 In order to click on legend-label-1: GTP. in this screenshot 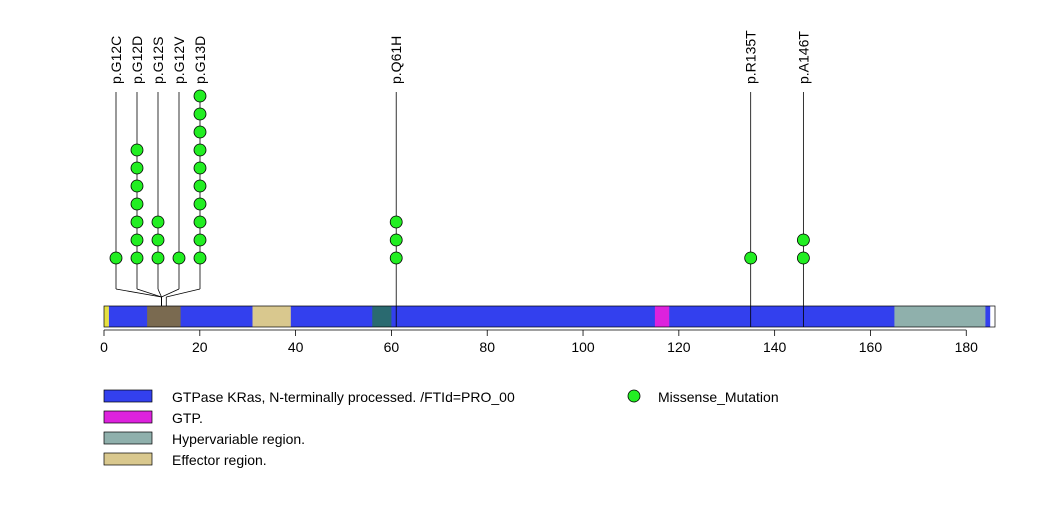, I will do `click(187, 418)`.